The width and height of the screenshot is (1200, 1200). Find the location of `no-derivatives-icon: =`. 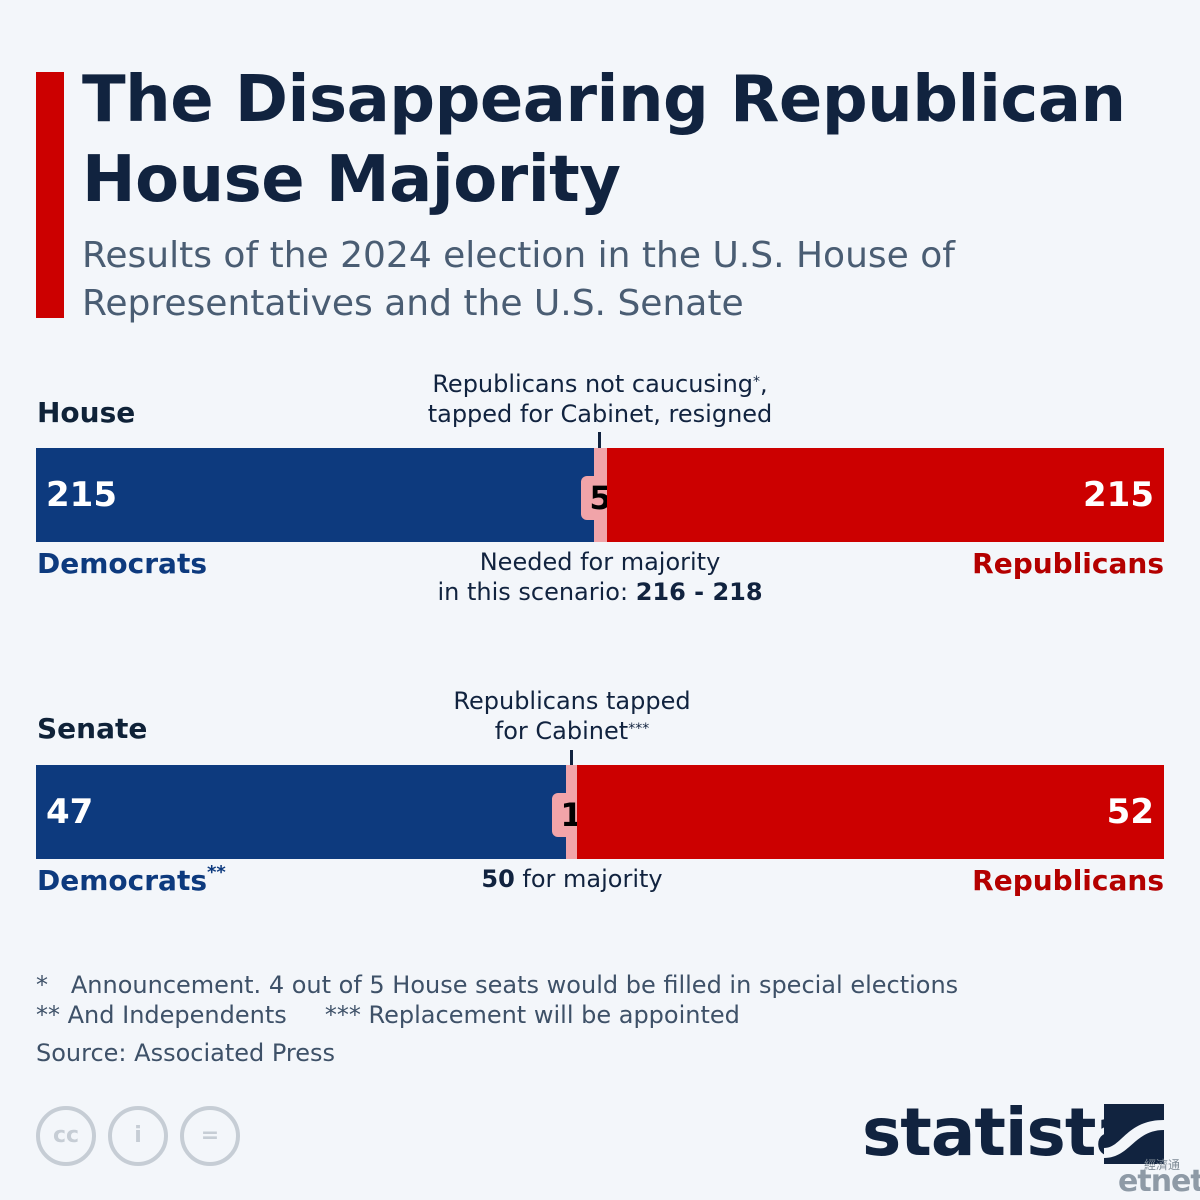

no-derivatives-icon: = is located at coordinates (210, 1136).